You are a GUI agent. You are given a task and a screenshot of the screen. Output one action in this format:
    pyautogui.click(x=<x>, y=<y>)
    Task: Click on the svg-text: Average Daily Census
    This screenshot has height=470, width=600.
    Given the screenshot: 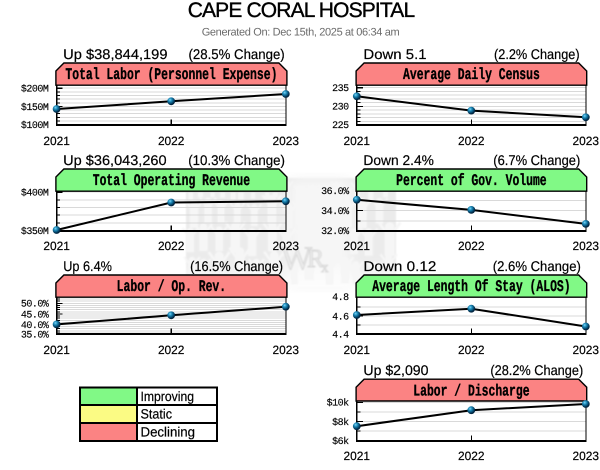 What is the action you would take?
    pyautogui.click(x=471, y=75)
    